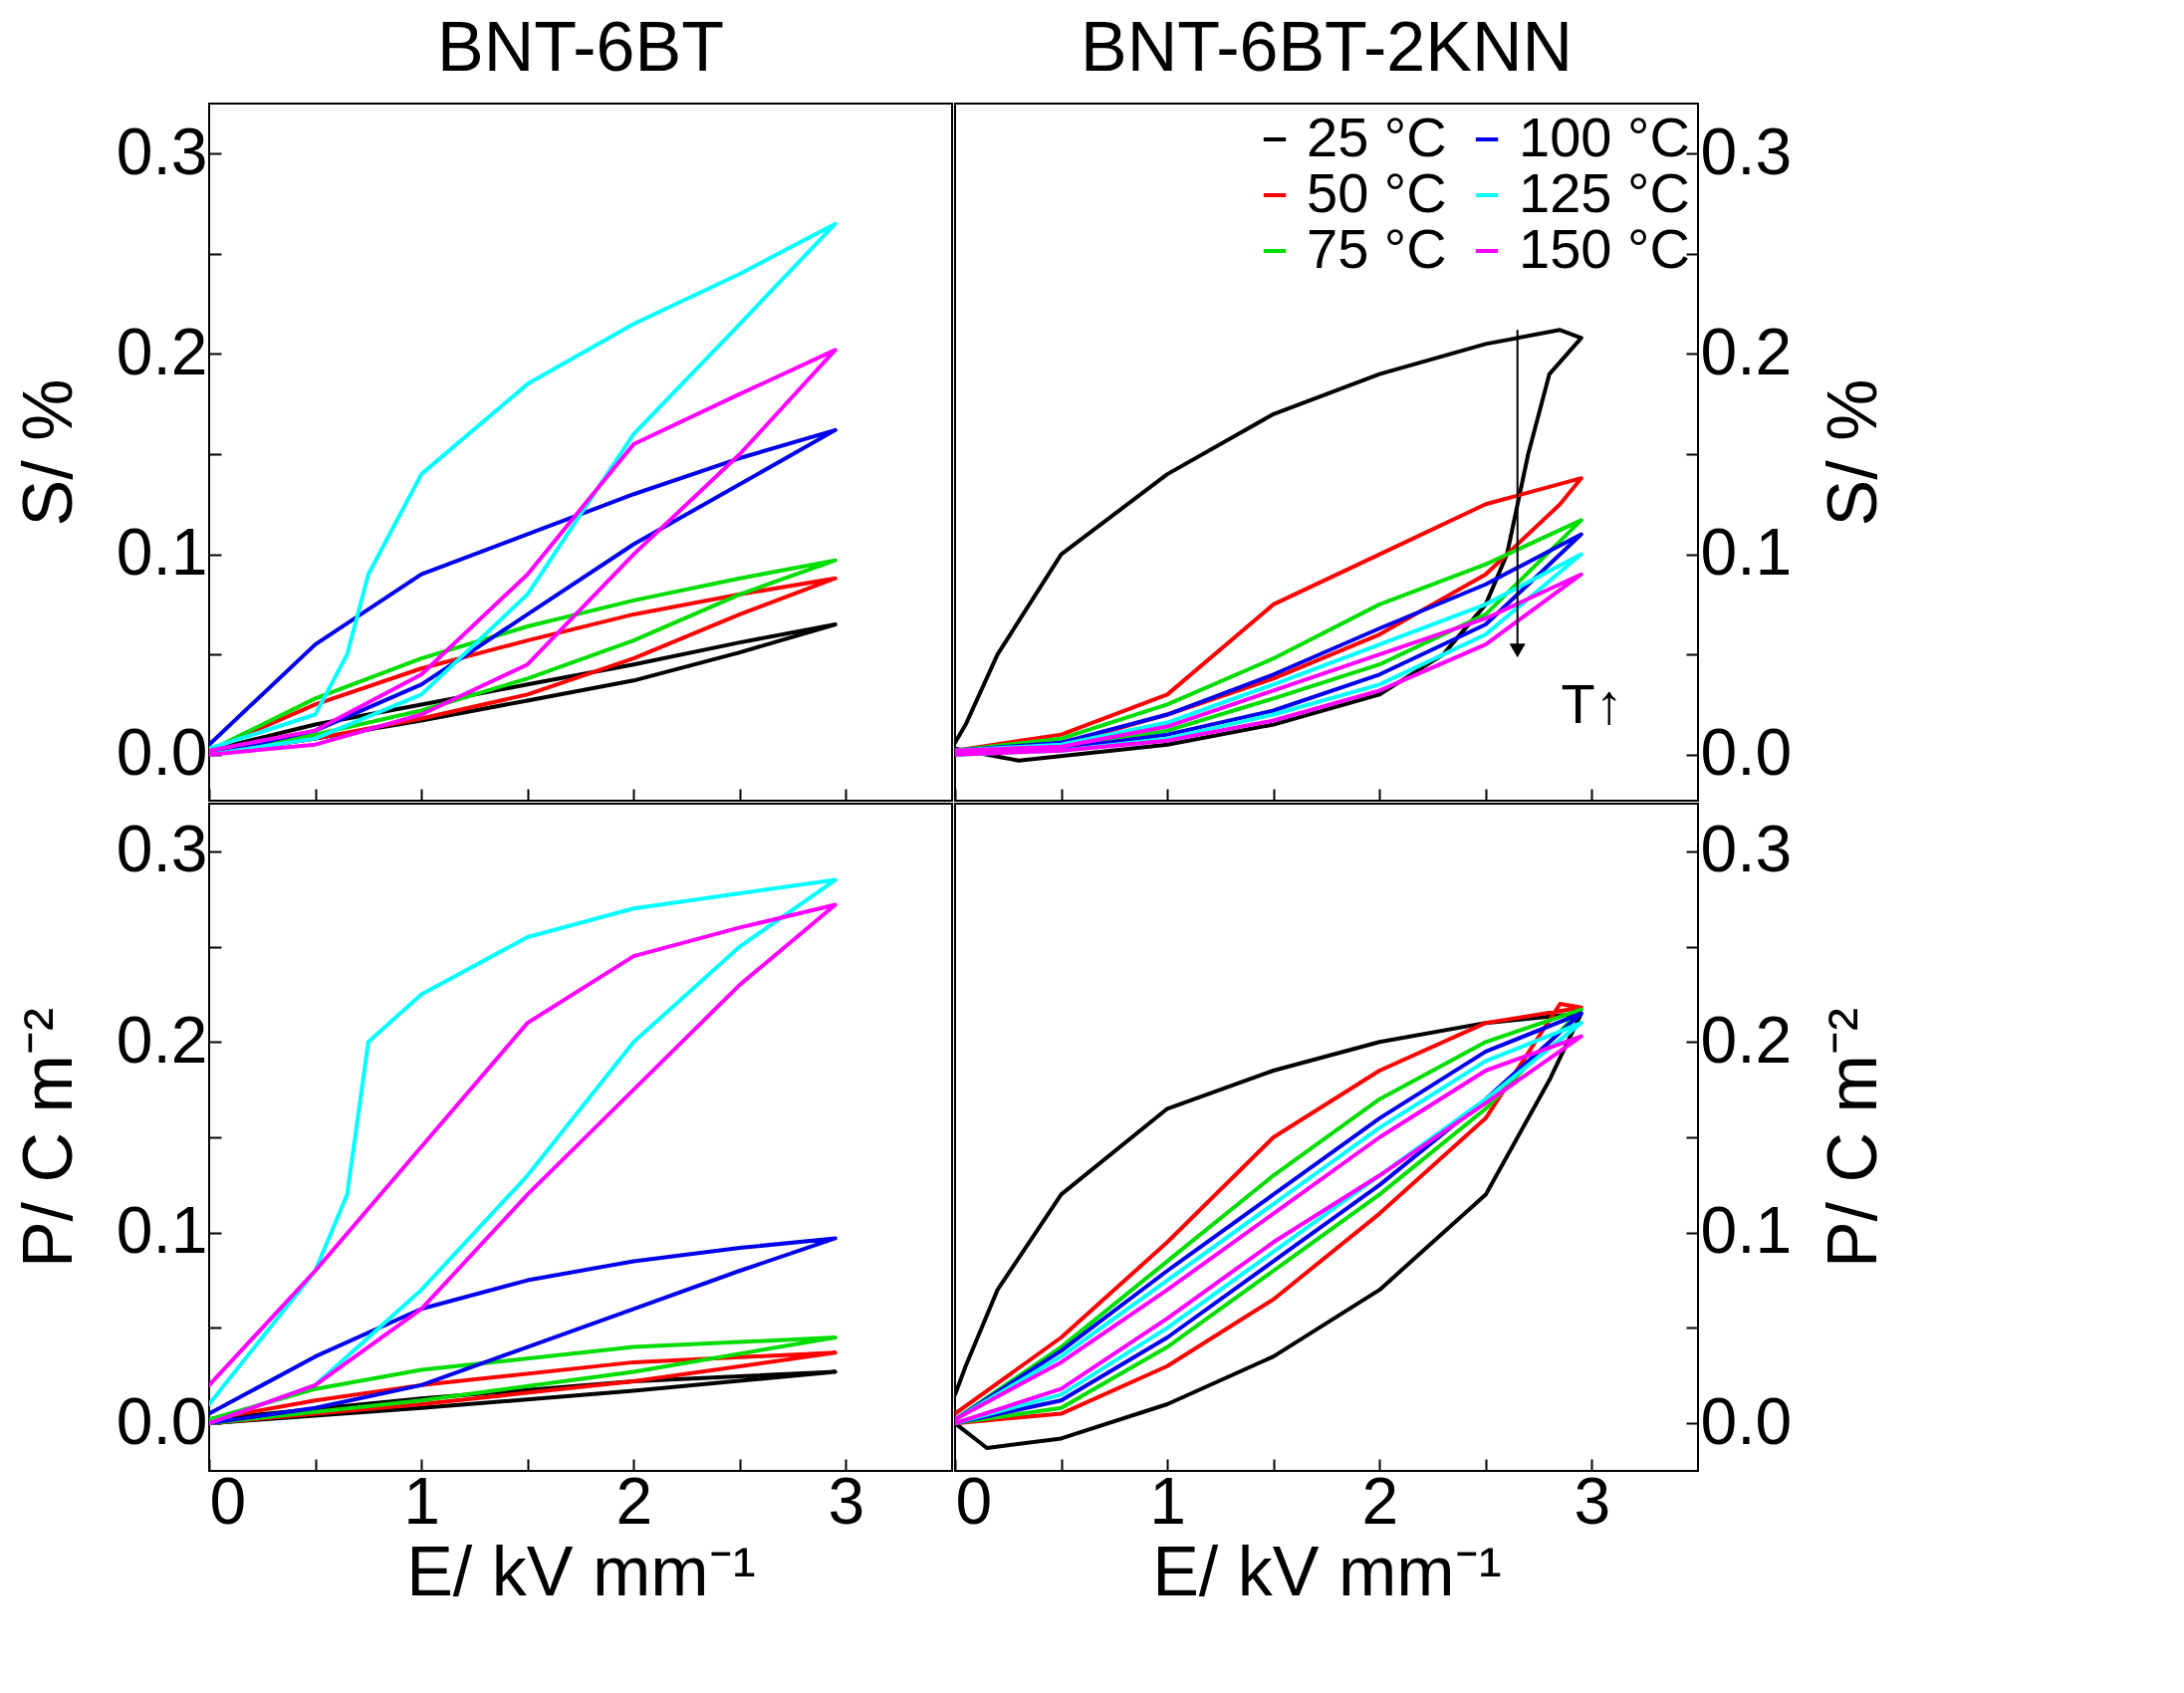 The height and width of the screenshot is (1693, 2184). Describe the element at coordinates (1327, 47) in the screenshot. I see `chart-title: BNT-6BT-2KNN` at that location.